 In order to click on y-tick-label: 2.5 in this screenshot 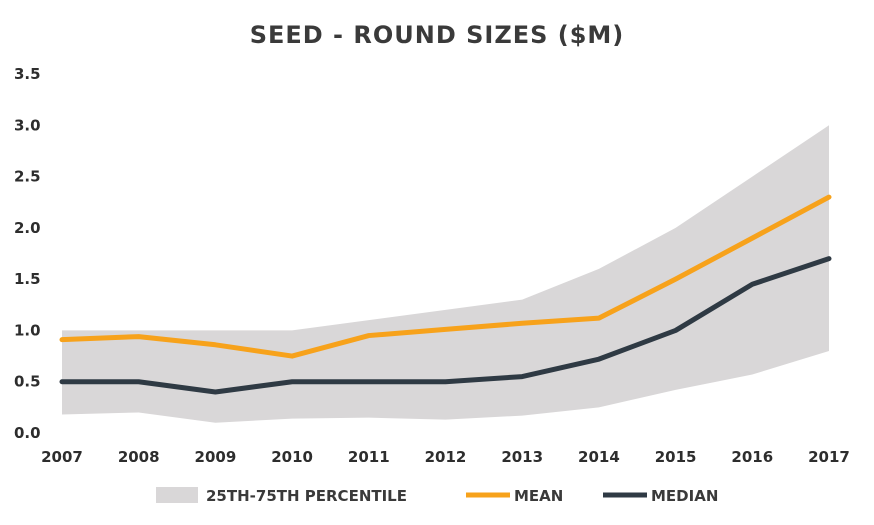, I will do `click(27, 177)`.